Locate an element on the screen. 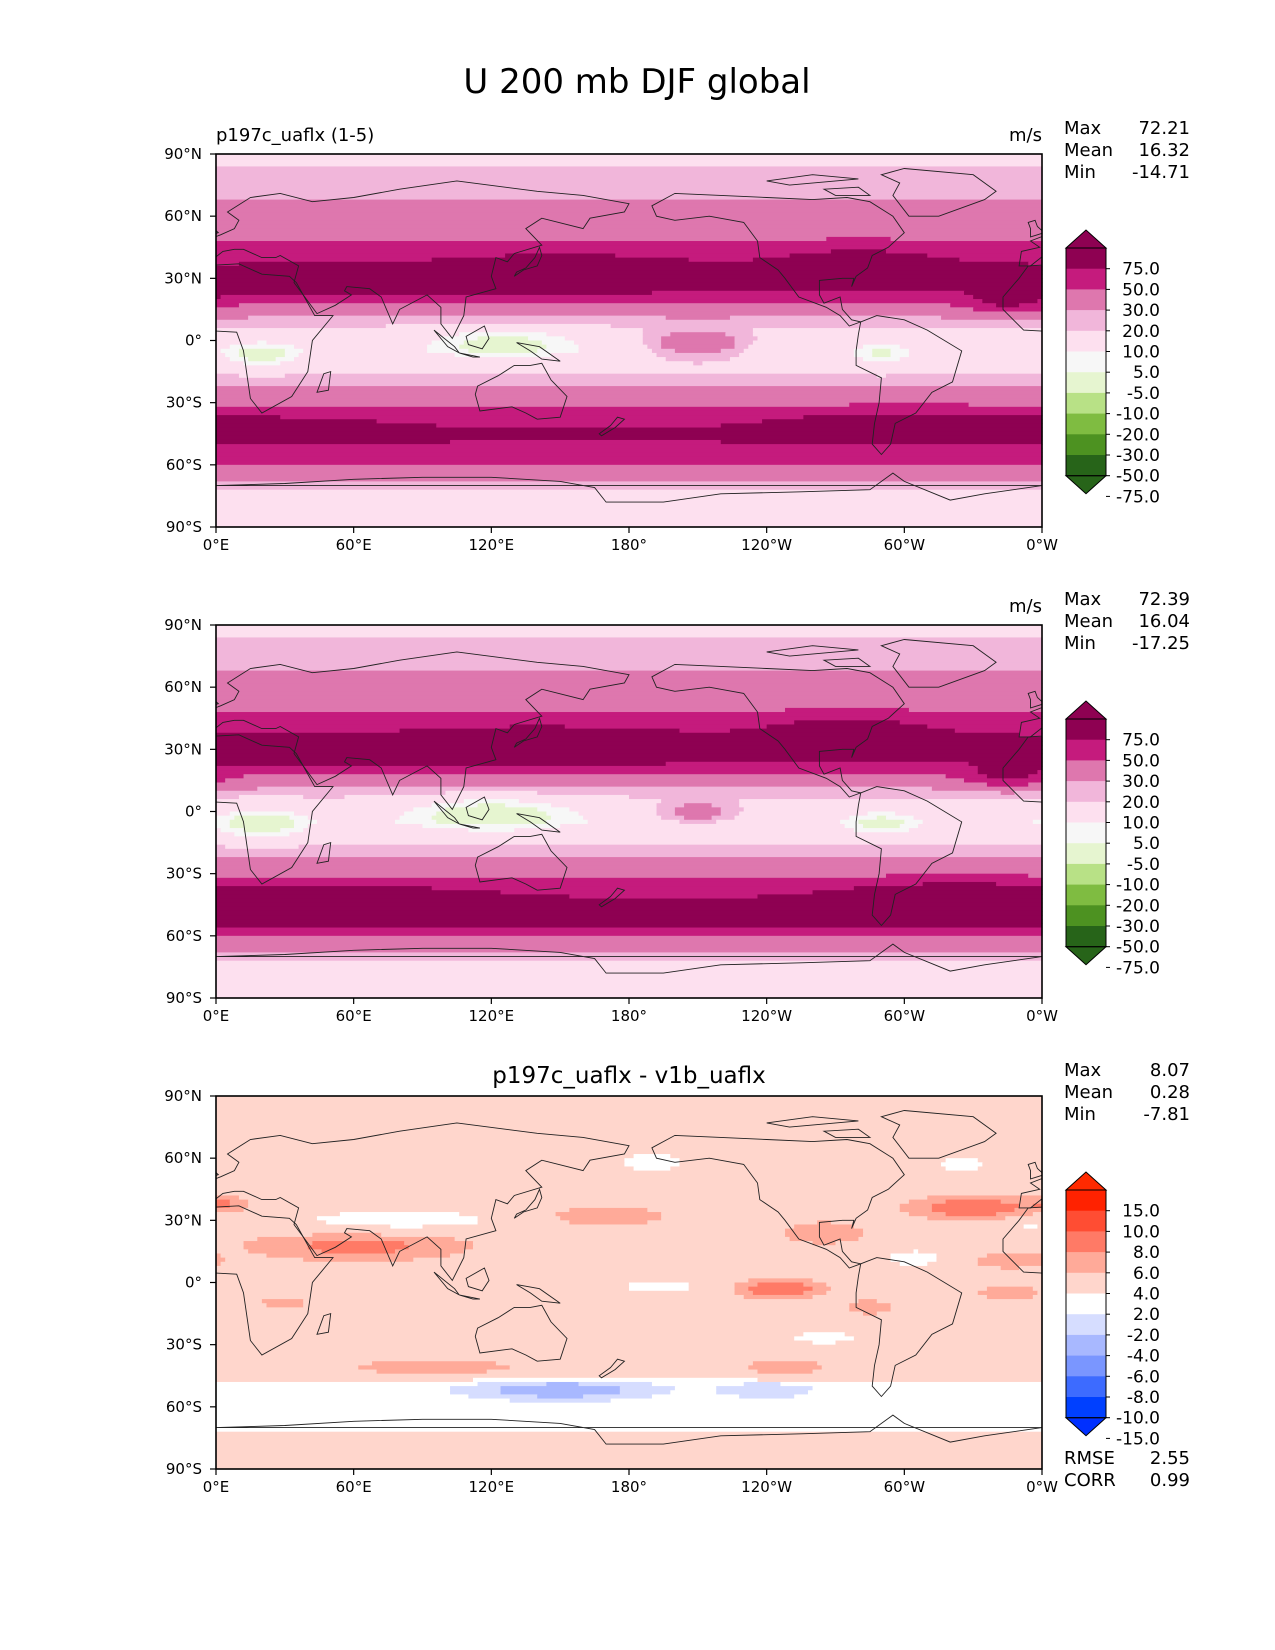 This screenshot has width=1275, height=1650. colorbar-label: 8.0 is located at coordinates (1146, 1253).